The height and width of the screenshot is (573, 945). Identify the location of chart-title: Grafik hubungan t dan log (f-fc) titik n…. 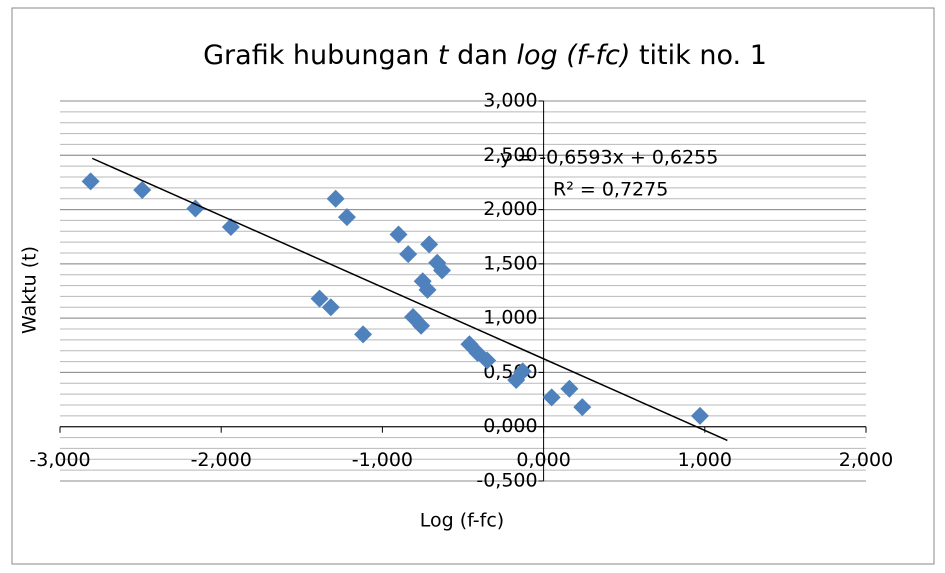
(485, 55).